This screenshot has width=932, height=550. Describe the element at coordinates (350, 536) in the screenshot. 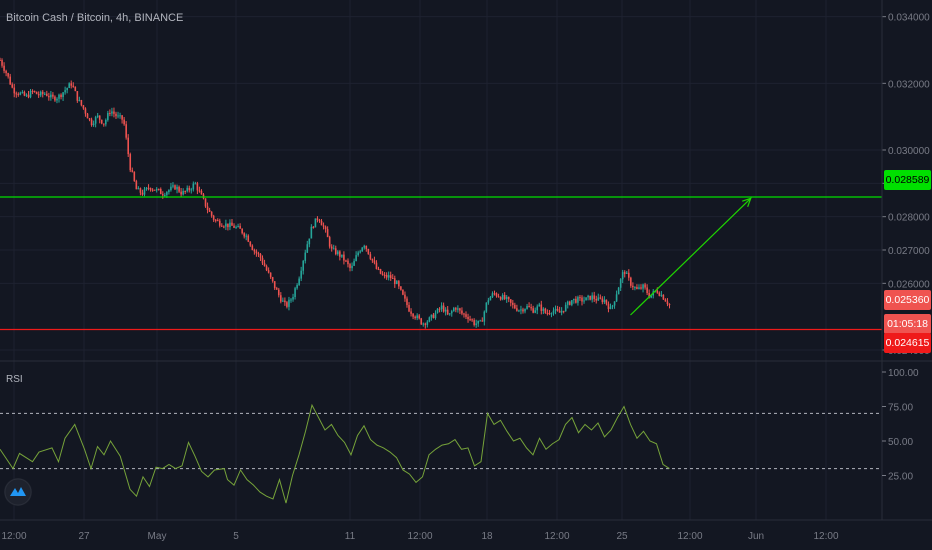

I see `time-tick-label: 11` at that location.